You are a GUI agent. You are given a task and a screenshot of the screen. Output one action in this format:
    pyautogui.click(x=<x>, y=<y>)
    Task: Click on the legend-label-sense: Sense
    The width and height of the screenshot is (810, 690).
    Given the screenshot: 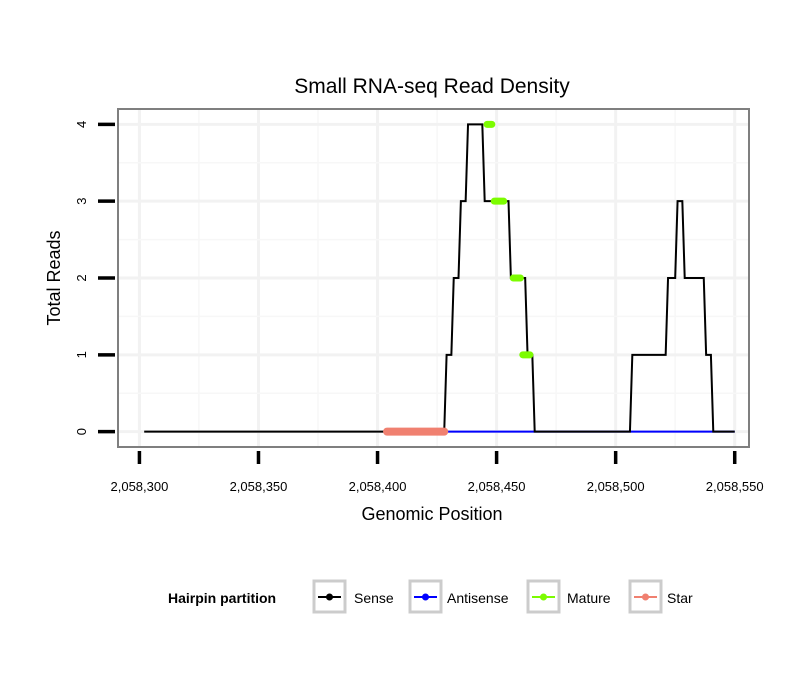 What is the action you would take?
    pyautogui.click(x=374, y=598)
    